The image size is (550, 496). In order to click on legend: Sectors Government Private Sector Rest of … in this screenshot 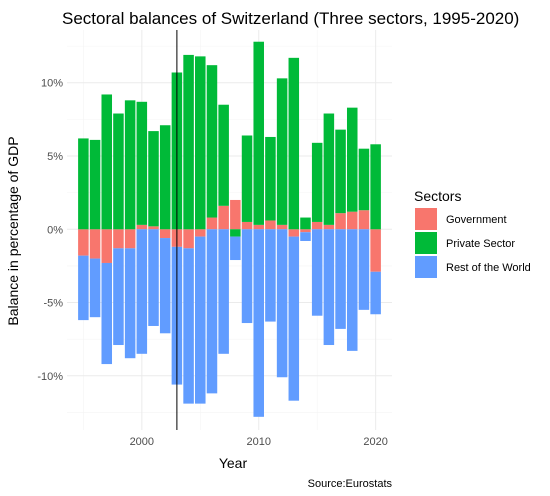, I will do `click(472, 233)`.